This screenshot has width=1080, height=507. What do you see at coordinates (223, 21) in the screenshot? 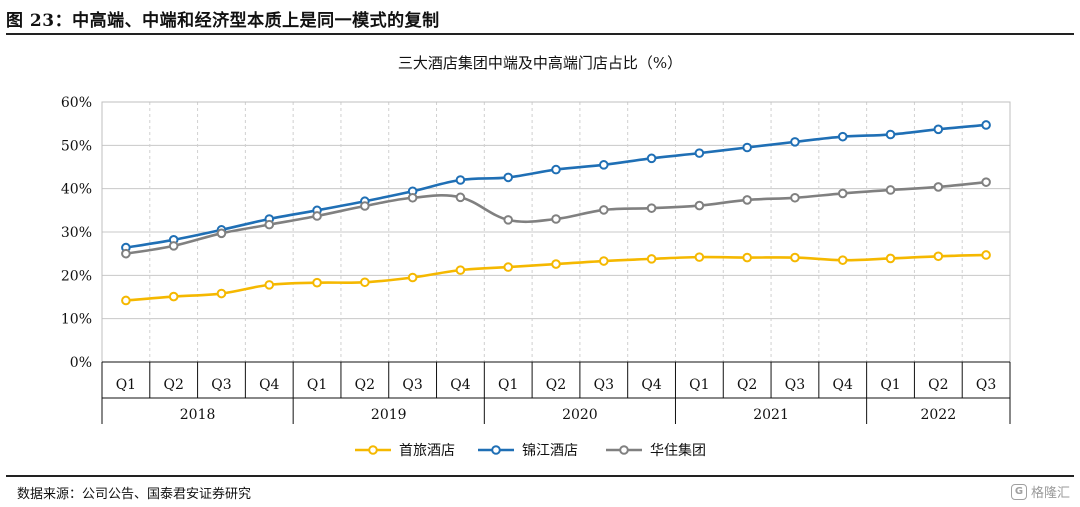
I see `figure-title: 图 23：中高端、中端和经济型本质上是同一模式的复制` at bounding box center [223, 21].